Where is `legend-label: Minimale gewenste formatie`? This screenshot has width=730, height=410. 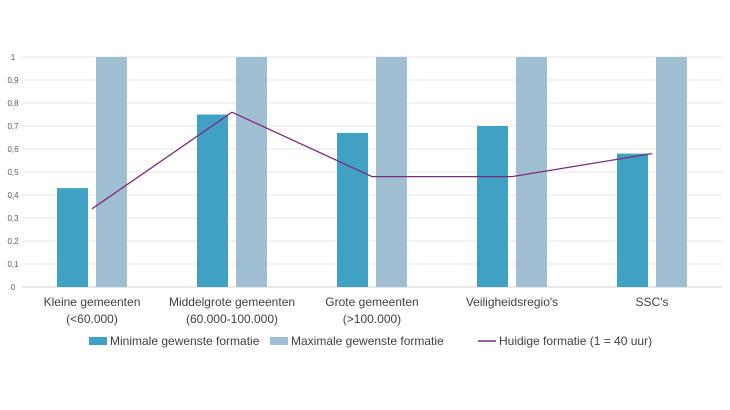 legend-label: Minimale gewenste formatie is located at coordinates (185, 341).